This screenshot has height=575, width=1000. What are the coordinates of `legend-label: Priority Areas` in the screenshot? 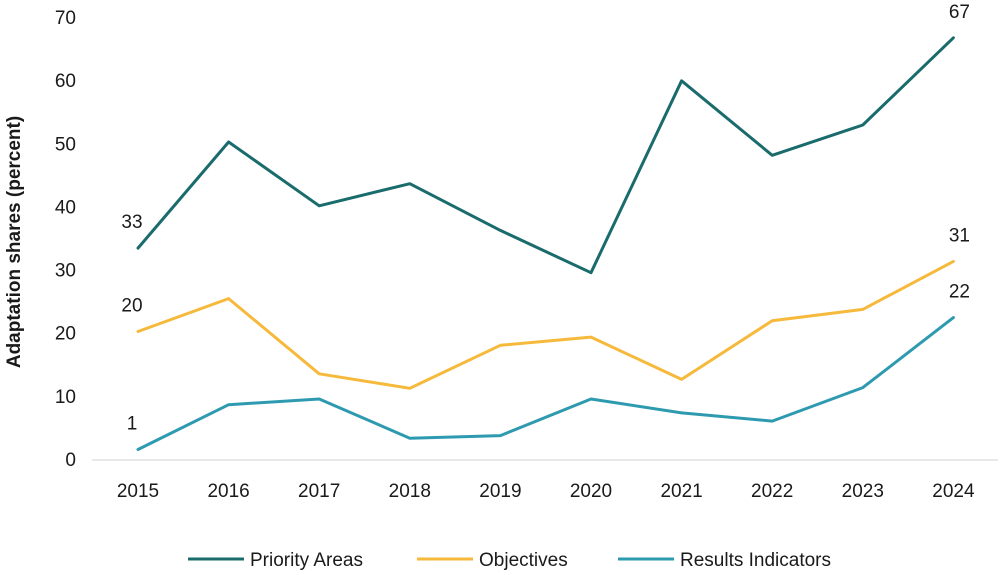 It's located at (306, 560).